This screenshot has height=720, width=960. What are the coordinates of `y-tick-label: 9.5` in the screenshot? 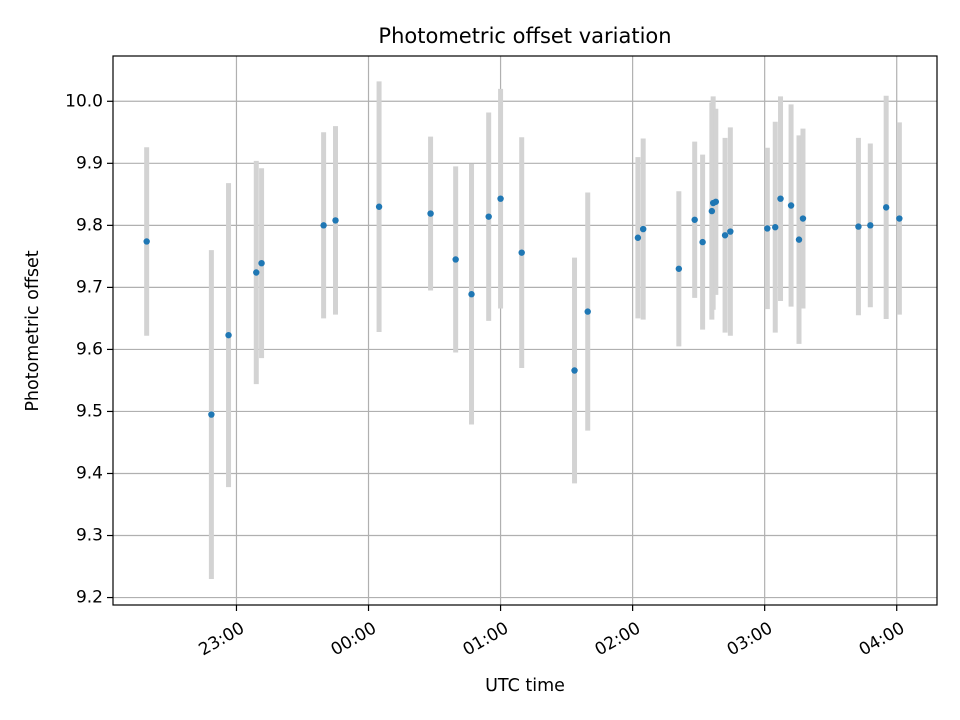 It's located at (89, 411).